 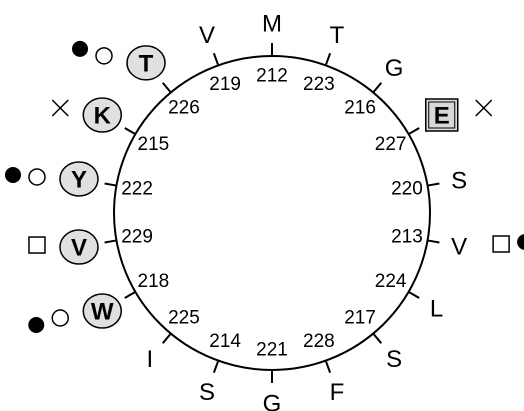 I want to click on residue-letter: E, so click(x=442, y=116).